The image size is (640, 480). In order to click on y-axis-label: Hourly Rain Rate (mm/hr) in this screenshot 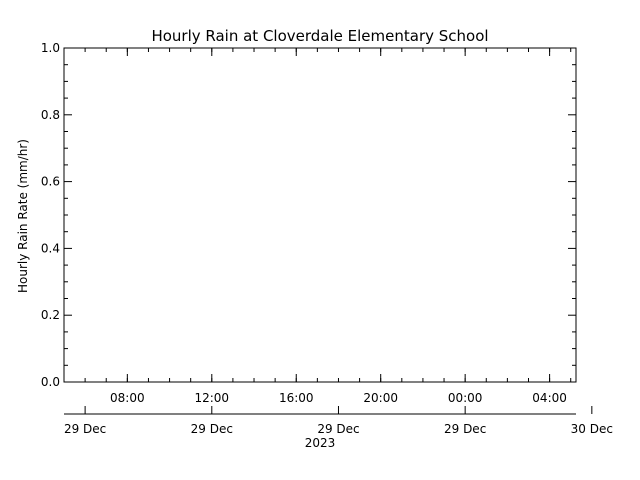, I will do `click(23, 216)`.